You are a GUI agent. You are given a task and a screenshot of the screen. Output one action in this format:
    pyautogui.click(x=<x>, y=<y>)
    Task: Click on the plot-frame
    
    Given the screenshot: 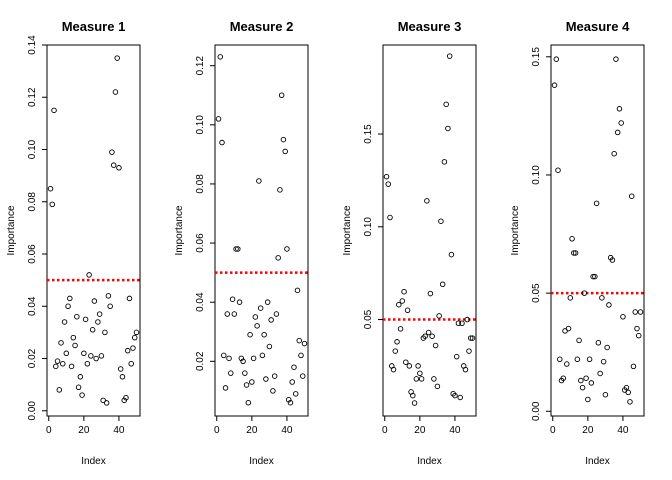 What is the action you would take?
    pyautogui.click(x=93, y=230)
    